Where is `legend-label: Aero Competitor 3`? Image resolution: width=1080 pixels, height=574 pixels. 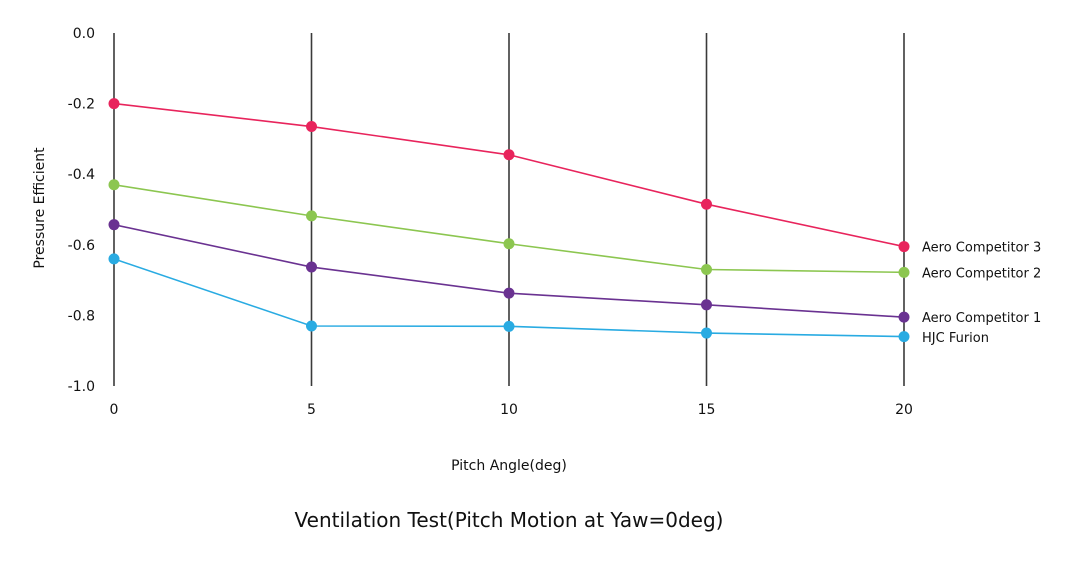
legend-label: Aero Competitor 3 is located at coordinates (981, 248).